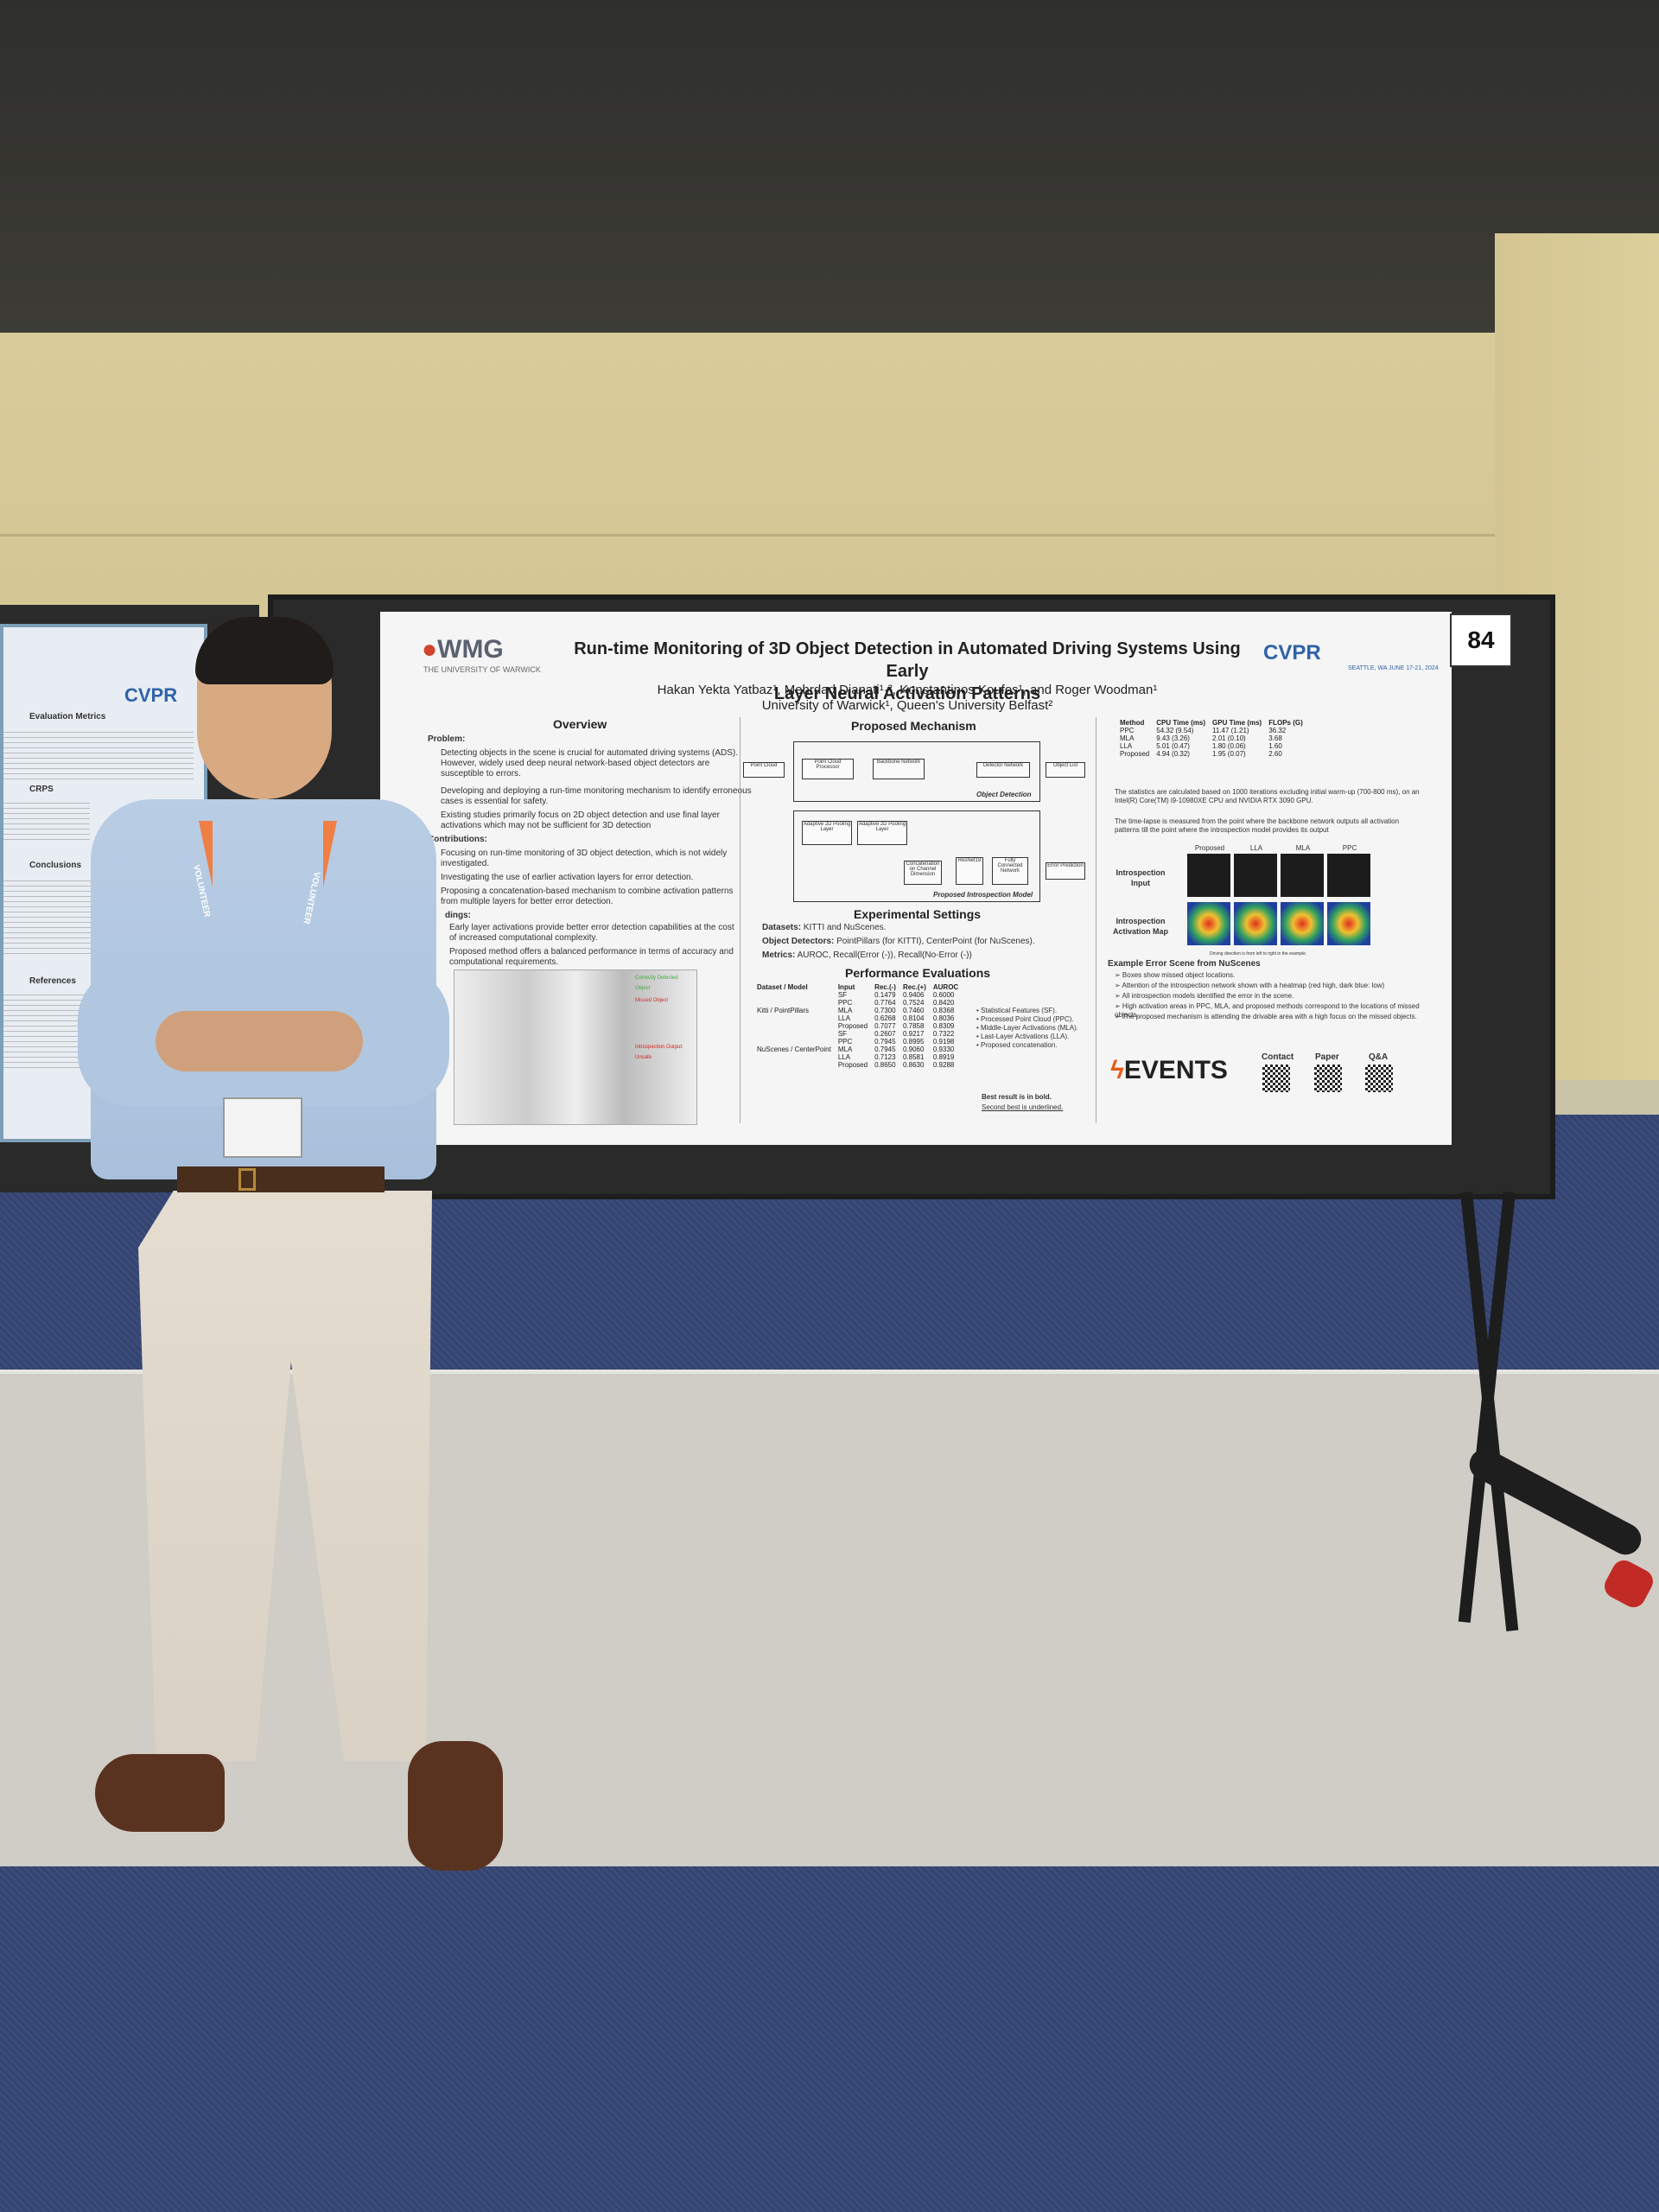 The height and width of the screenshot is (2212, 1659). I want to click on performance-note: • Processed Point Cloud (PPC)., so click(1025, 1019).